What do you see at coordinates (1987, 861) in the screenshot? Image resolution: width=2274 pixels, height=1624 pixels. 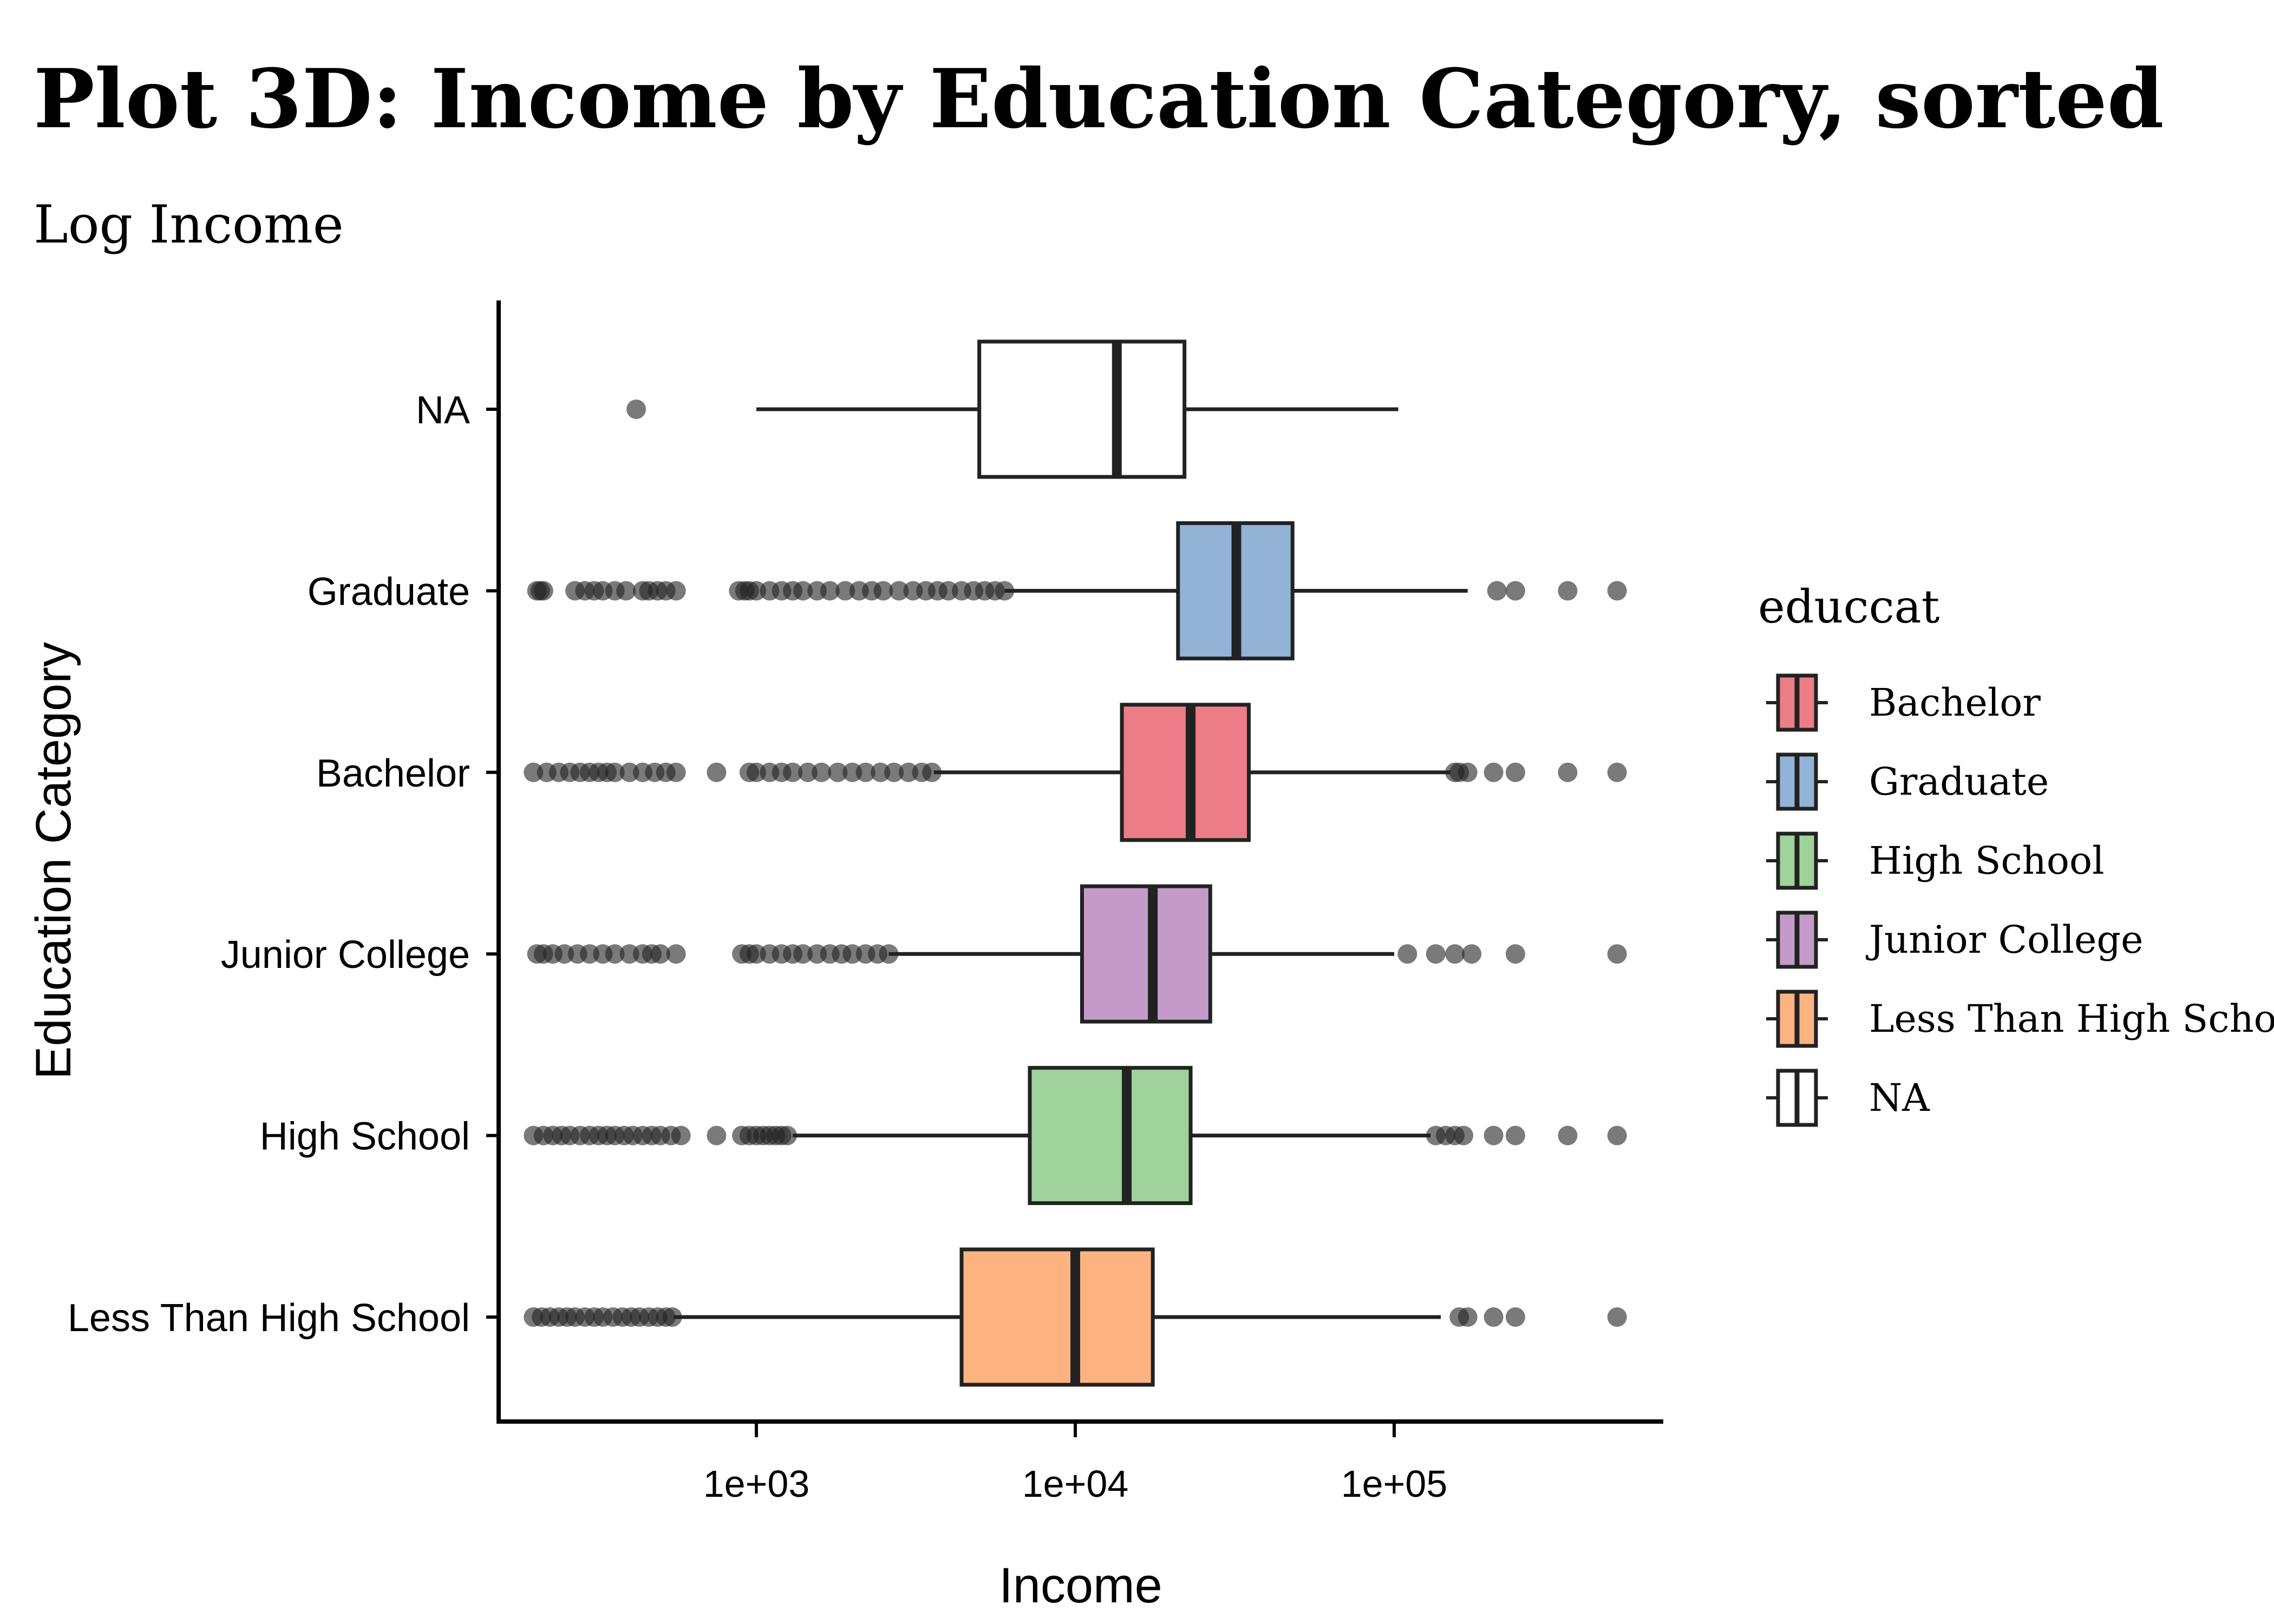 I see `legend-label: High School` at bounding box center [1987, 861].